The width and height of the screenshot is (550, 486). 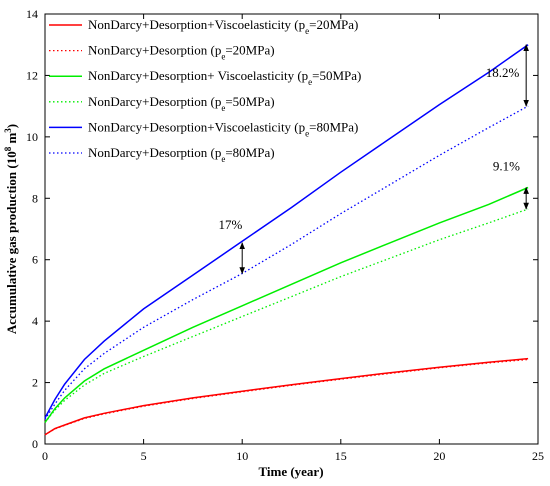 What do you see at coordinates (439, 456) in the screenshot?
I see `x-tick-label: 20` at bounding box center [439, 456].